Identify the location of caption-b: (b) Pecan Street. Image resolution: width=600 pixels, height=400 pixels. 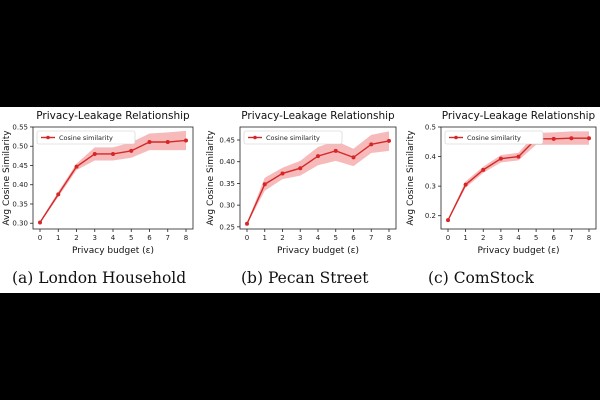
(305, 278).